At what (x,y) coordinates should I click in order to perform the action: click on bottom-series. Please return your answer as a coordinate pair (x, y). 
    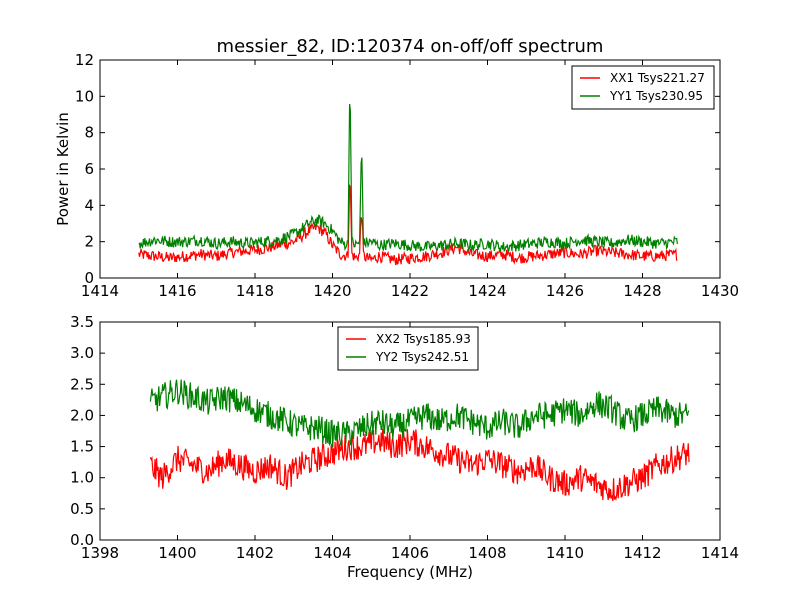
    Looking at the image, I should click on (419, 440).